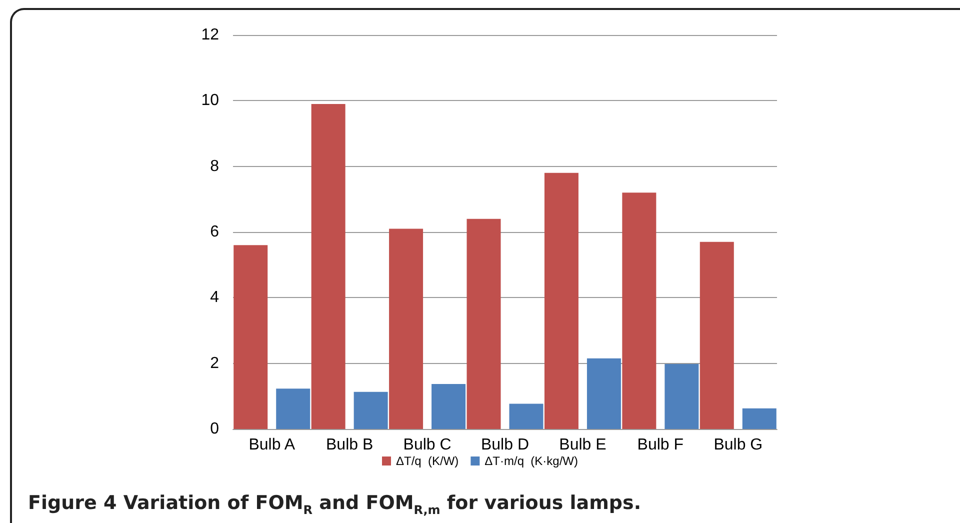 The width and height of the screenshot is (960, 523). Describe the element at coordinates (427, 445) in the screenshot. I see `x-tick-label: Bulb C` at that location.